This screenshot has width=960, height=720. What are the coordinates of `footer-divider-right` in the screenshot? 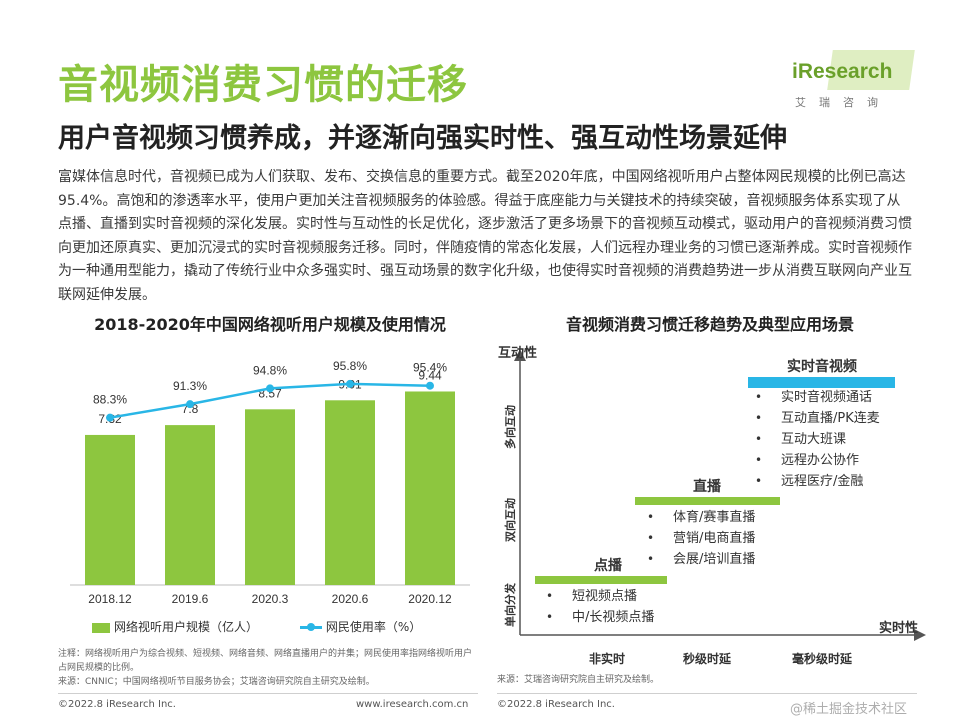 It's located at (707, 693).